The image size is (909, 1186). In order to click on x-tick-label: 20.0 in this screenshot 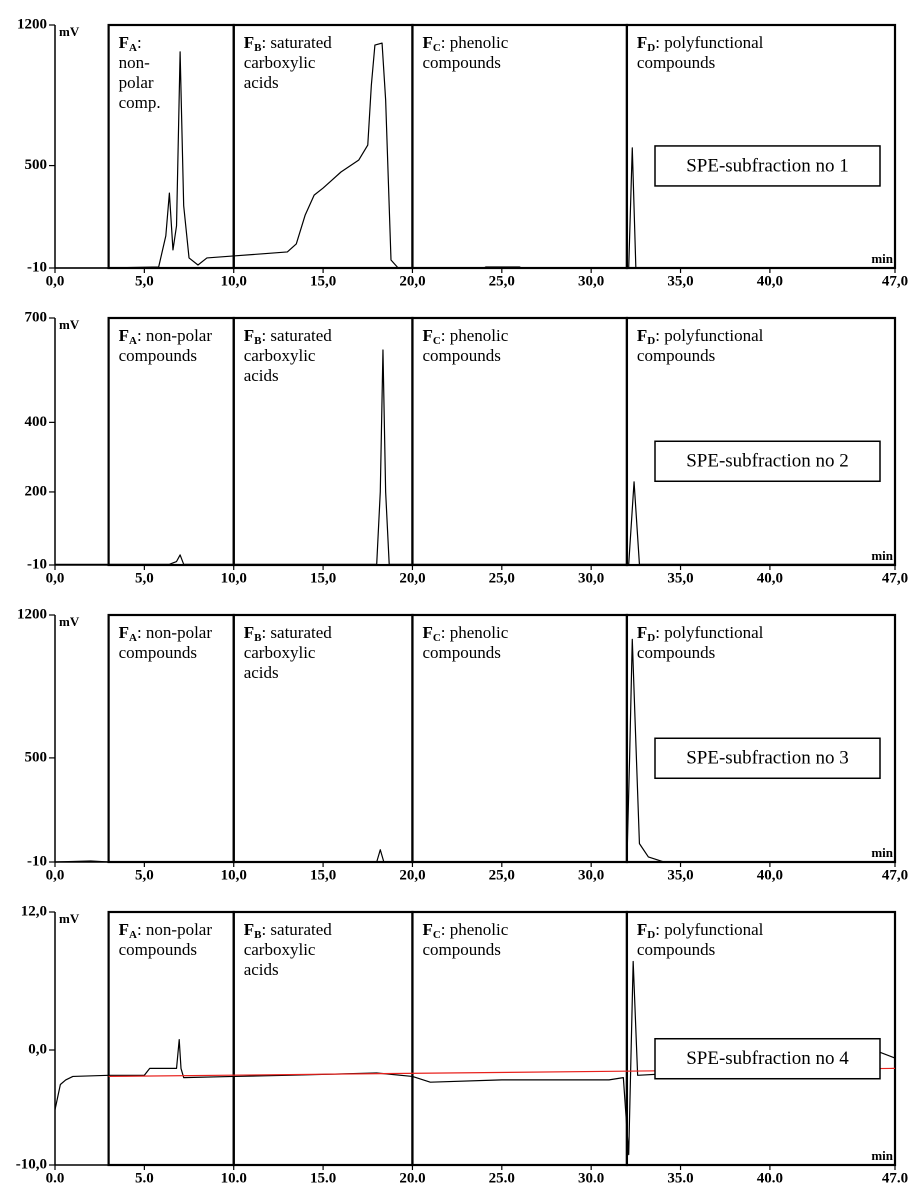, I will do `click(412, 1178)`.